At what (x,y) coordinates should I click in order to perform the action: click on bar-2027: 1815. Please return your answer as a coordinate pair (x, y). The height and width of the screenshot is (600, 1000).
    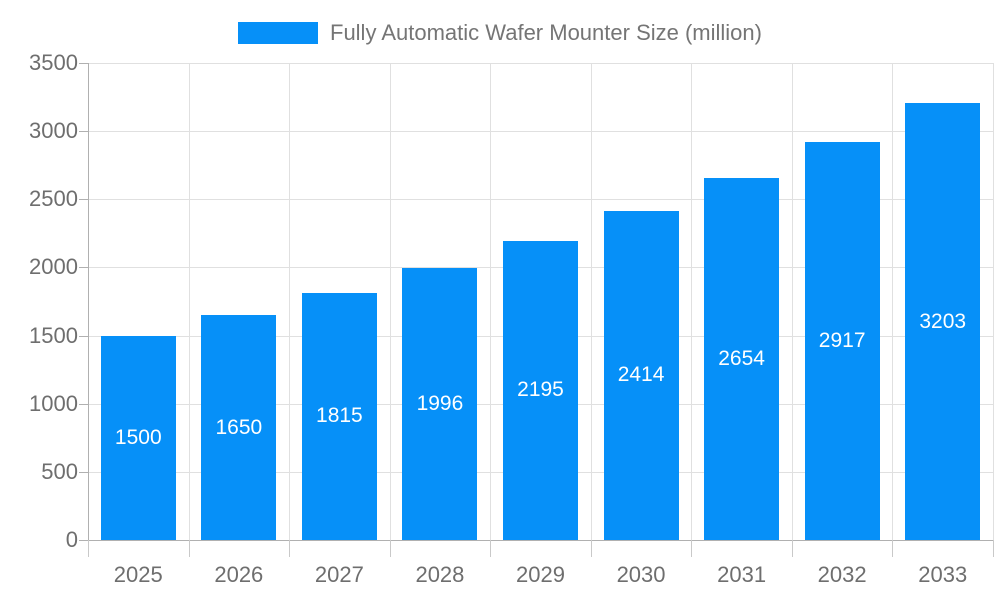
    Looking at the image, I should click on (339, 416).